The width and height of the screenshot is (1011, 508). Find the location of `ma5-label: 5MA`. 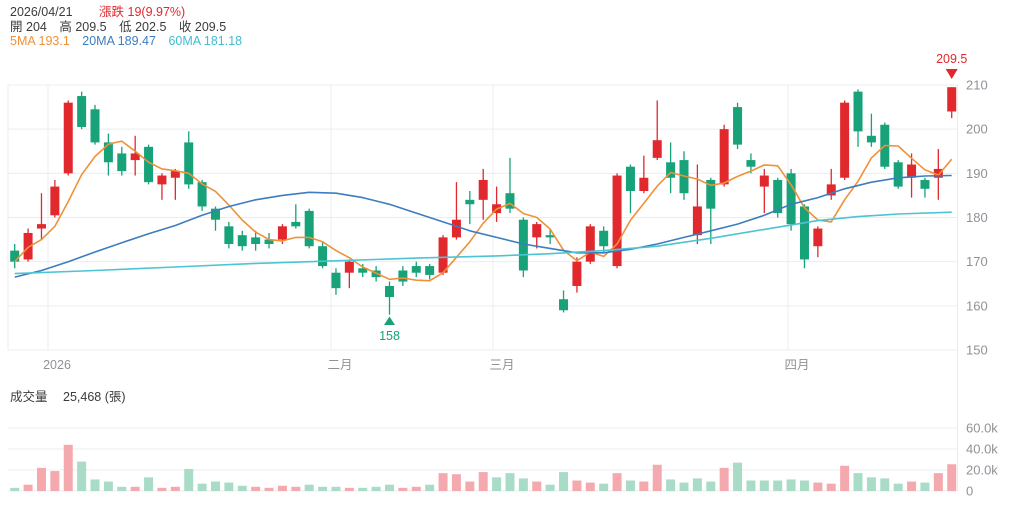

ma5-label: 5MA is located at coordinates (23, 41).